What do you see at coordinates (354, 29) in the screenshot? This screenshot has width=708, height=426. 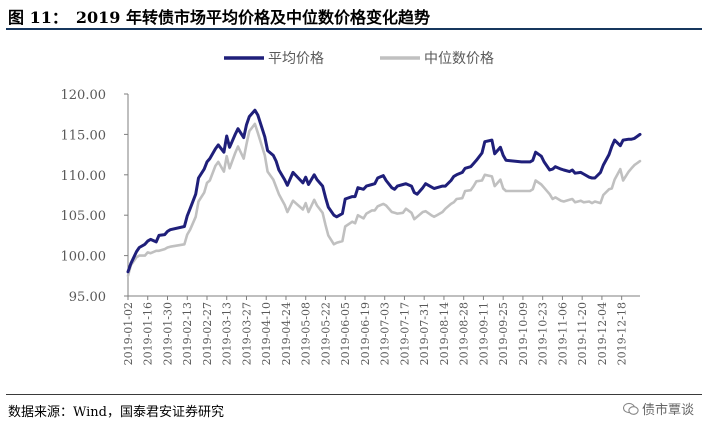 I see `title-rule` at bounding box center [354, 29].